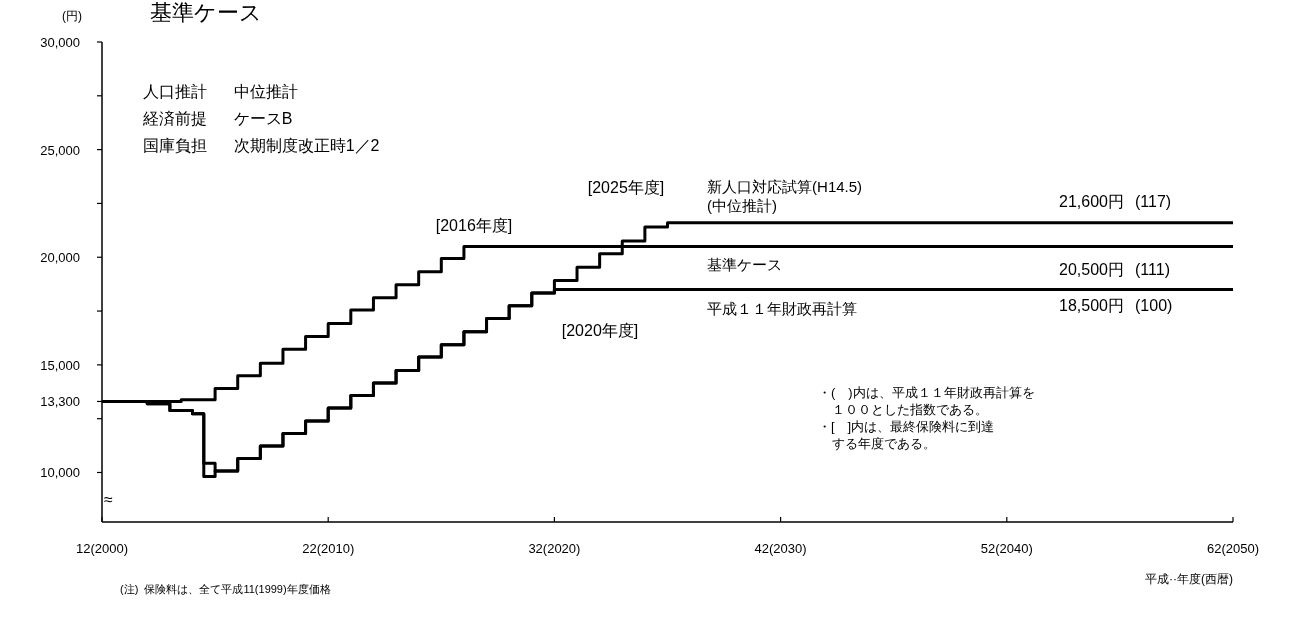 This screenshot has width=1292, height=618. Describe the element at coordinates (785, 195) in the screenshot. I see `series-label: 新人口対応試算(H14.5) (中位推計)` at that location.